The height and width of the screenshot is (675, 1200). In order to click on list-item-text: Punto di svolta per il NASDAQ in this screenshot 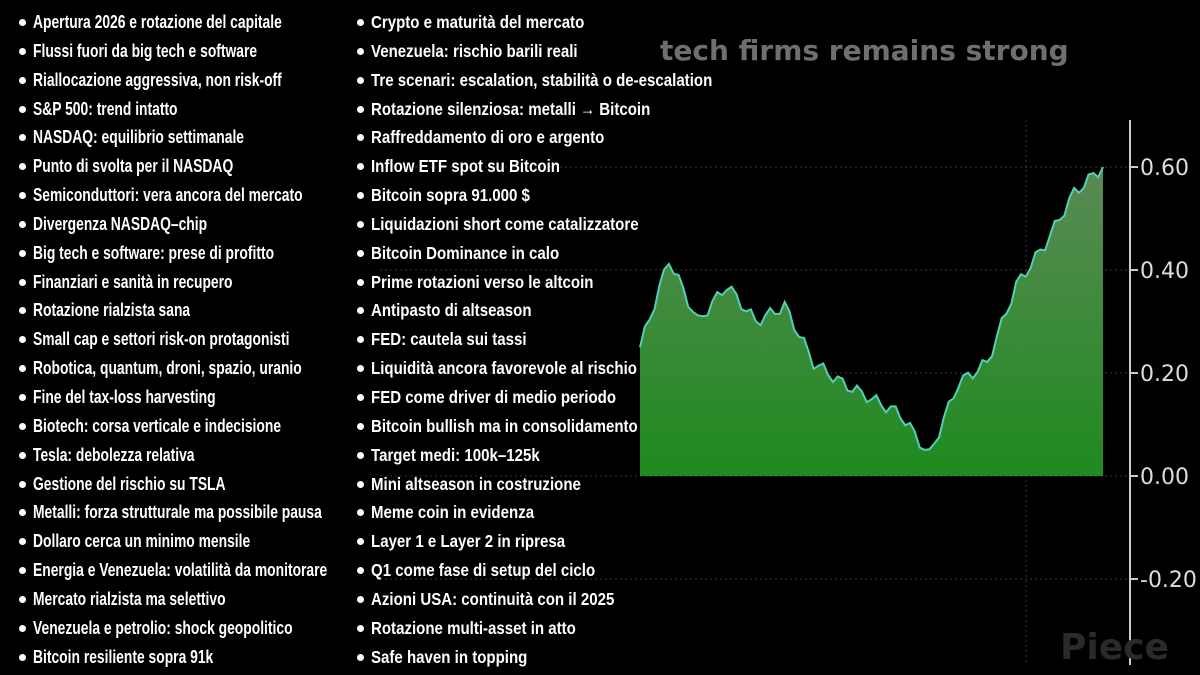, I will do `click(133, 166)`.